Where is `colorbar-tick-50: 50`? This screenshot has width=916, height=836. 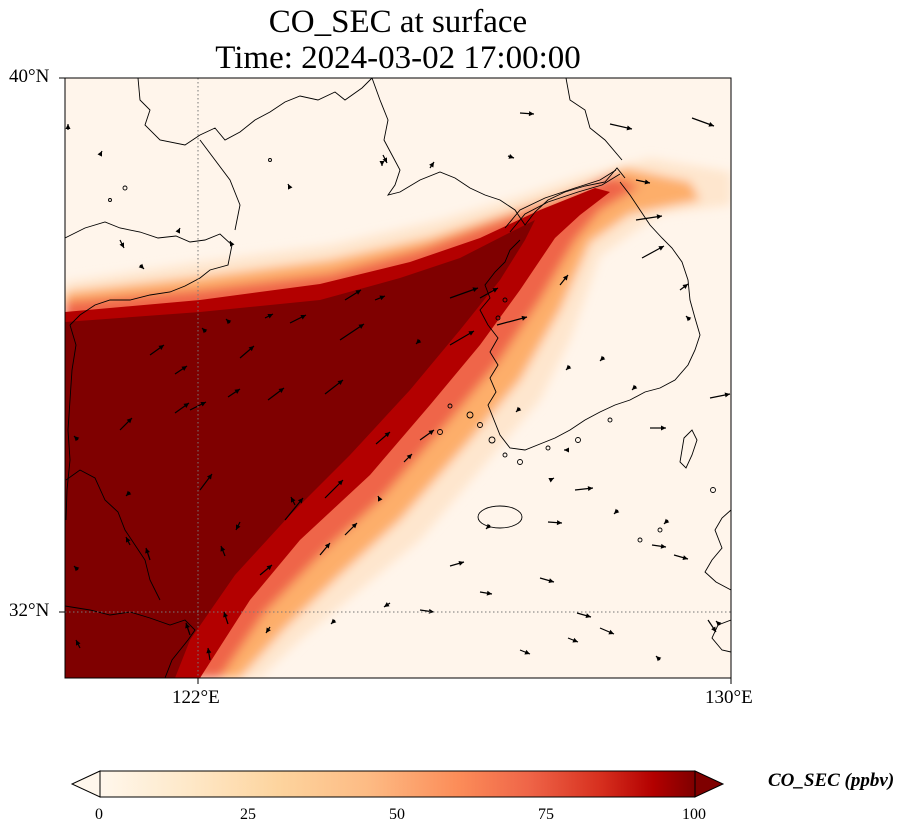 colorbar-tick-50: 50 is located at coordinates (397, 814).